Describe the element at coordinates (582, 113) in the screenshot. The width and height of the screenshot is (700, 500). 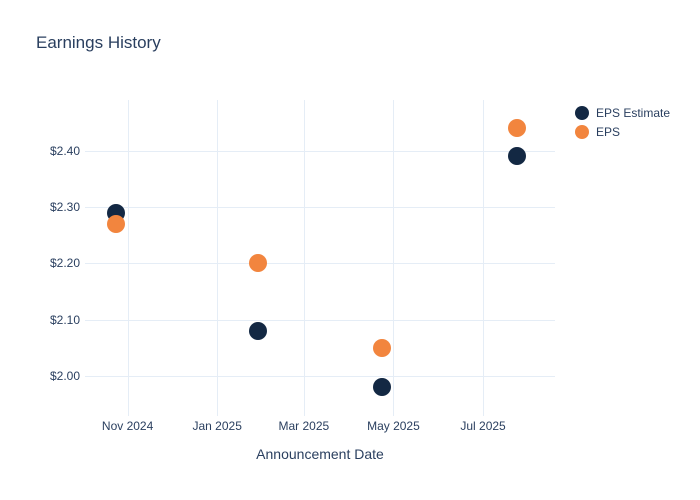
I see `eps-estimate-marker-icon` at that location.